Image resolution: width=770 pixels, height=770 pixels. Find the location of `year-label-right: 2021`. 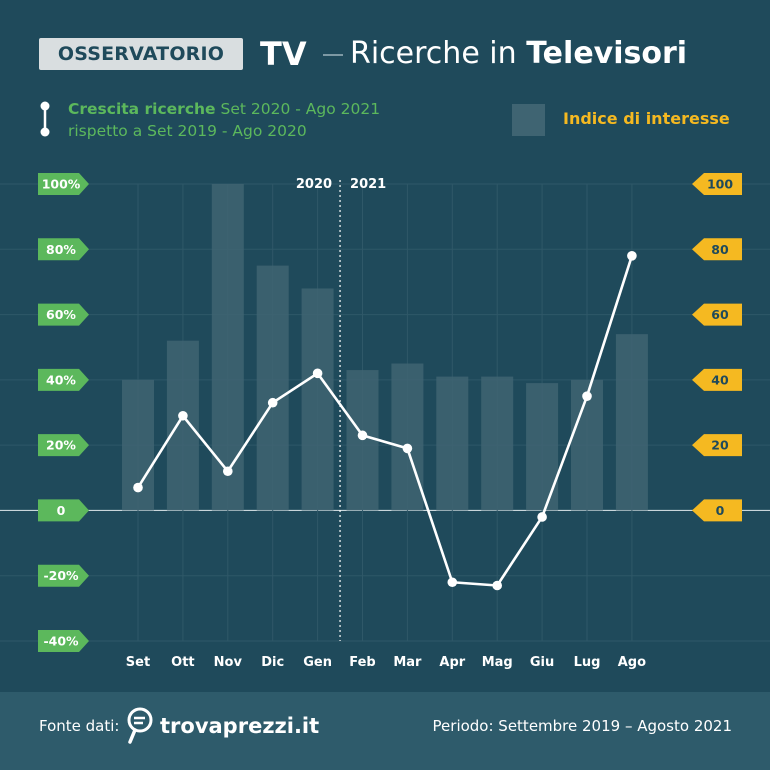

year-label-right: 2021 is located at coordinates (368, 184).